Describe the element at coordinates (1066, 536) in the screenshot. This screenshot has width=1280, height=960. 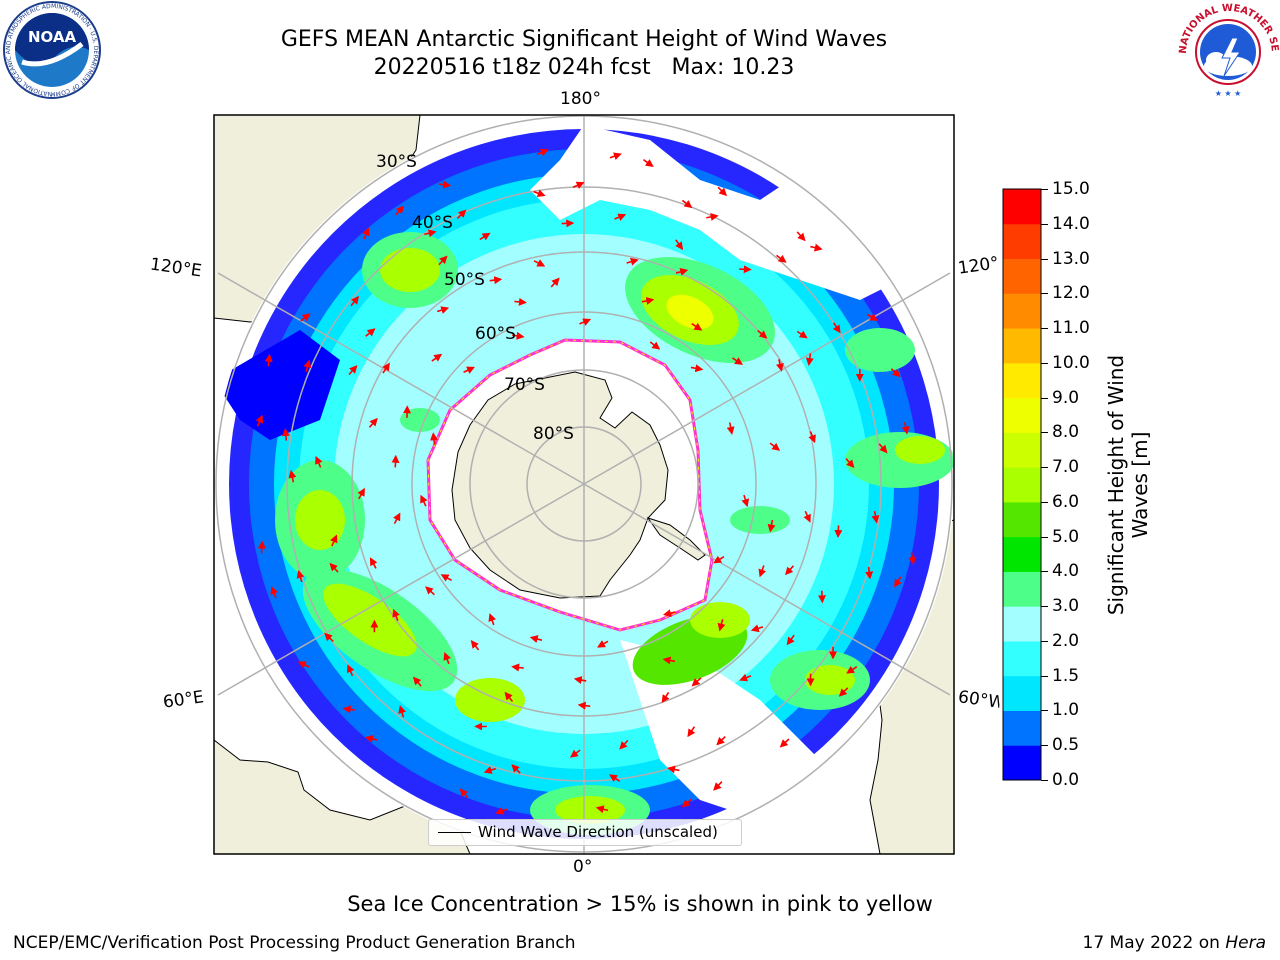
I see `colorbar-tick-label: 5.0` at that location.